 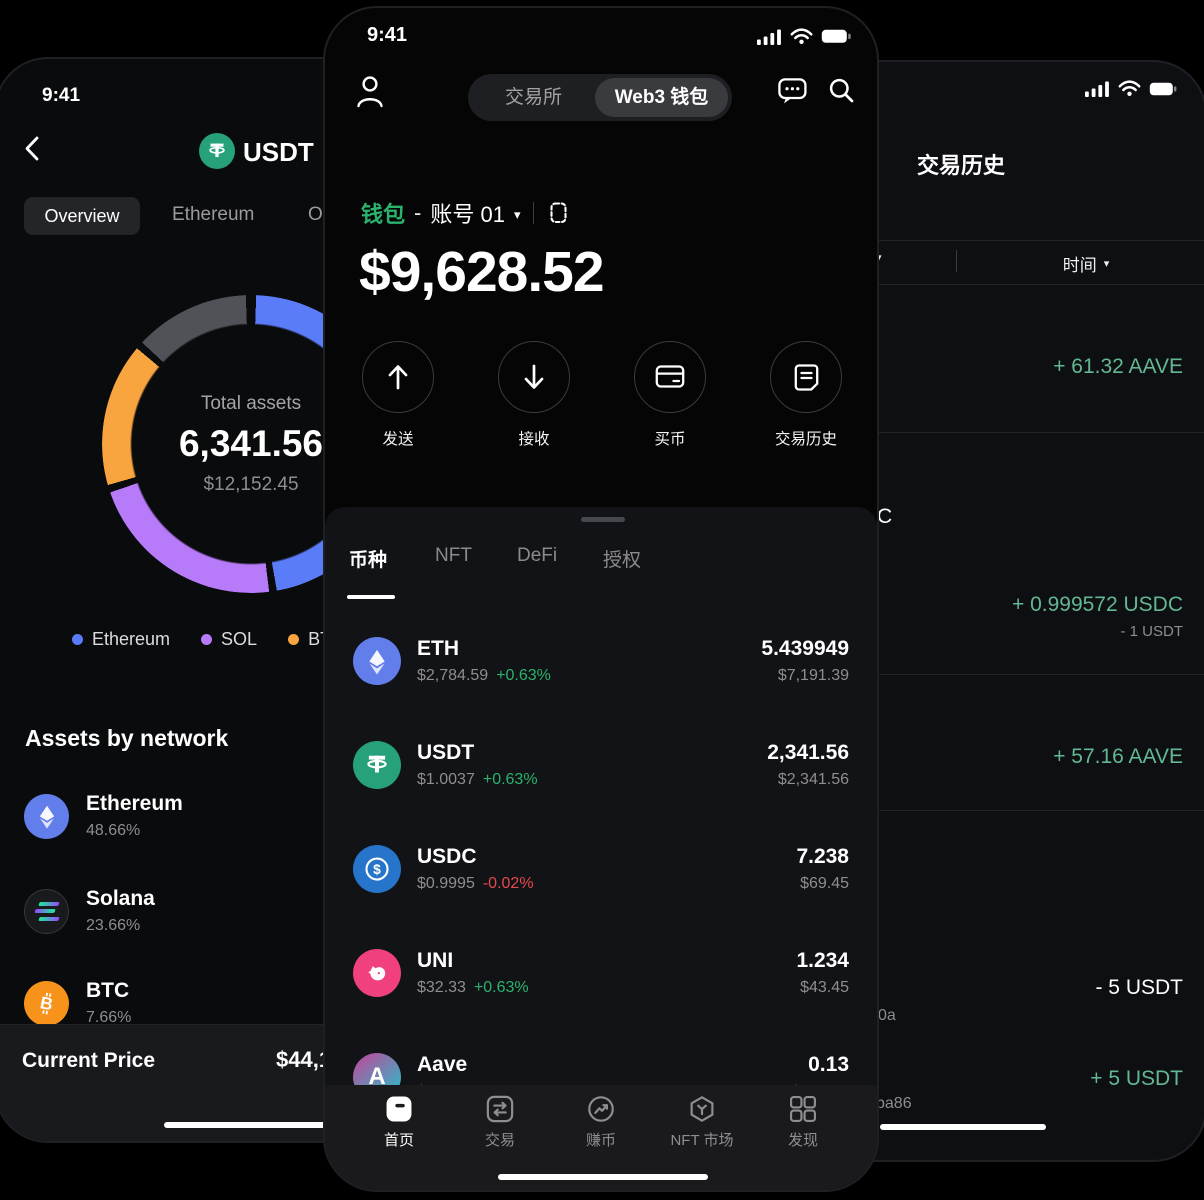 What do you see at coordinates (670, 439) in the screenshot?
I see `buy-crypto-label: 买币` at bounding box center [670, 439].